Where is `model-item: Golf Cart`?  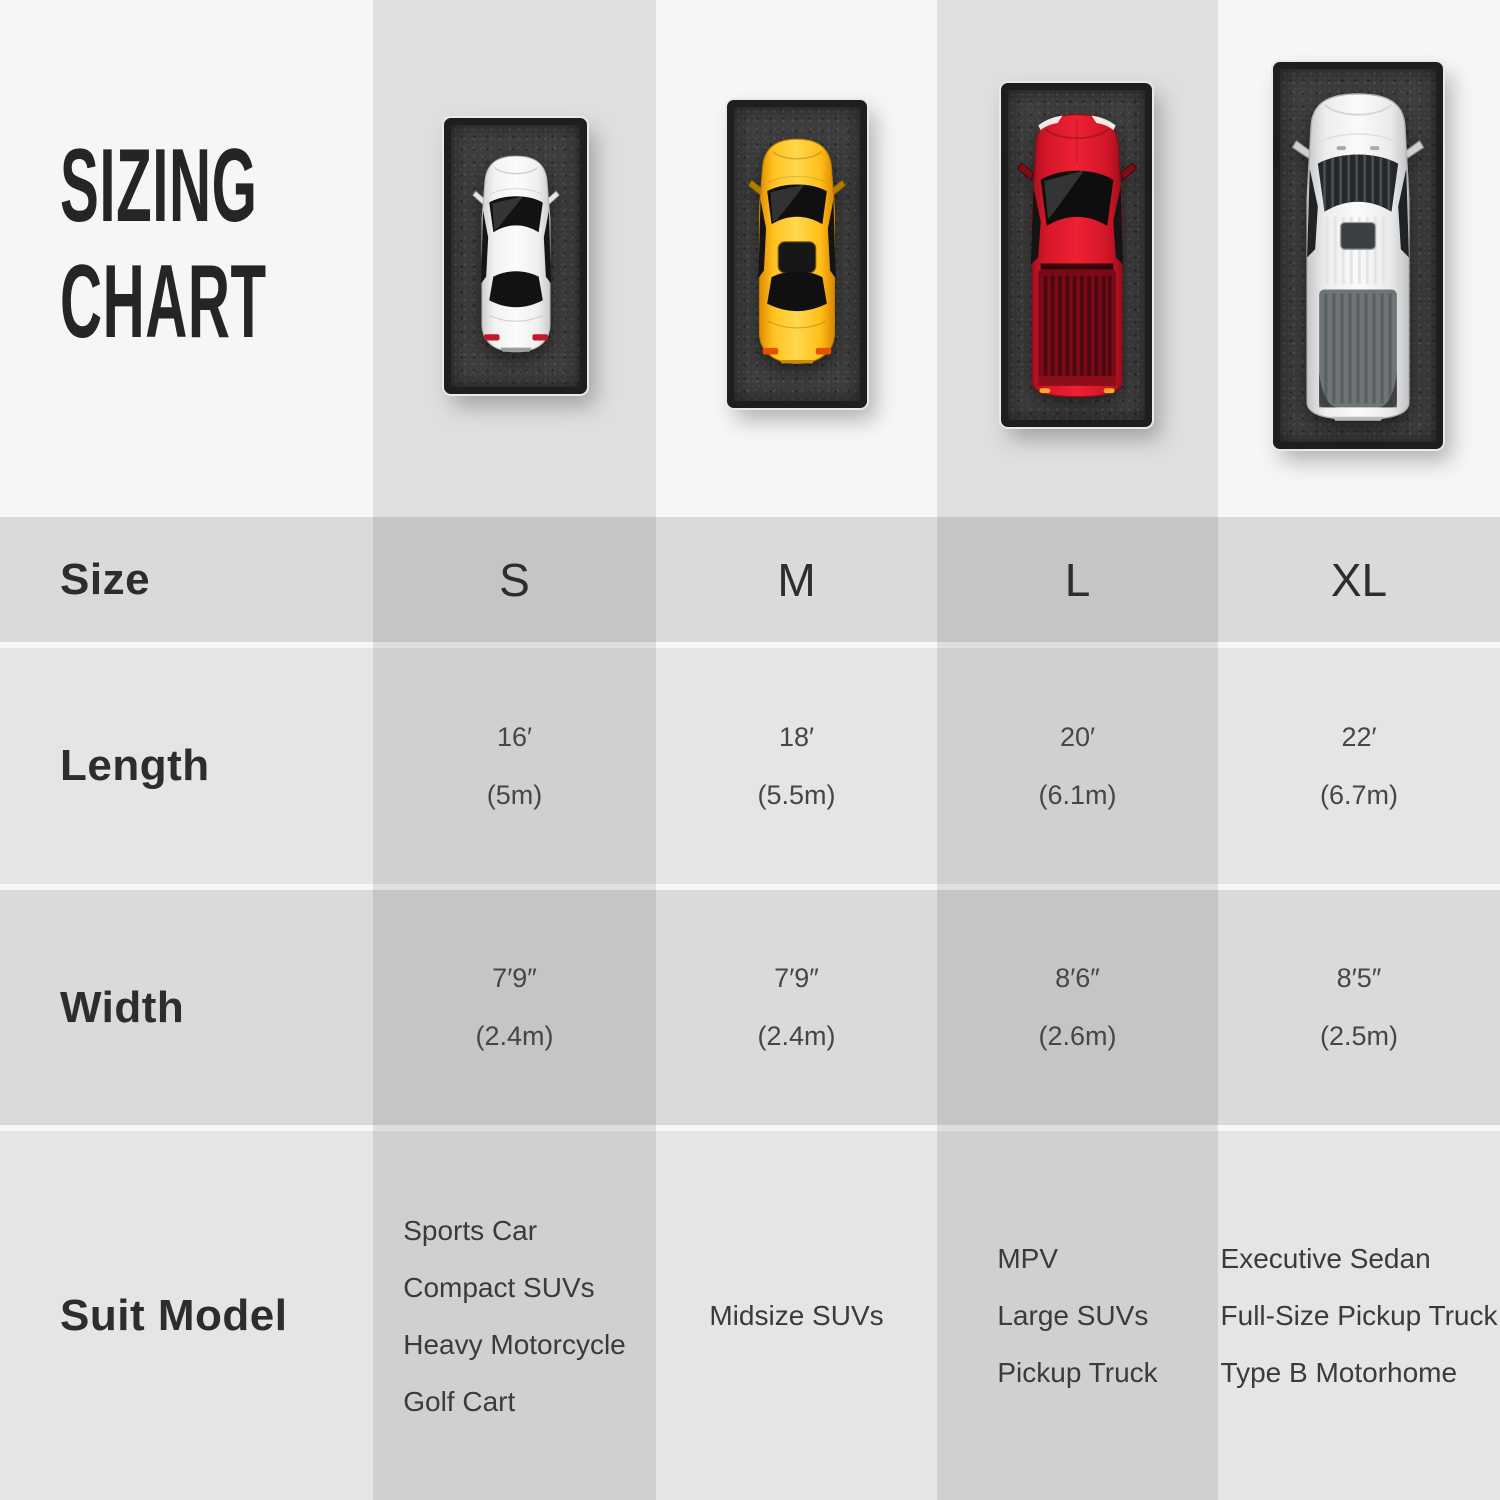 model-item: Golf Cart is located at coordinates (459, 1401).